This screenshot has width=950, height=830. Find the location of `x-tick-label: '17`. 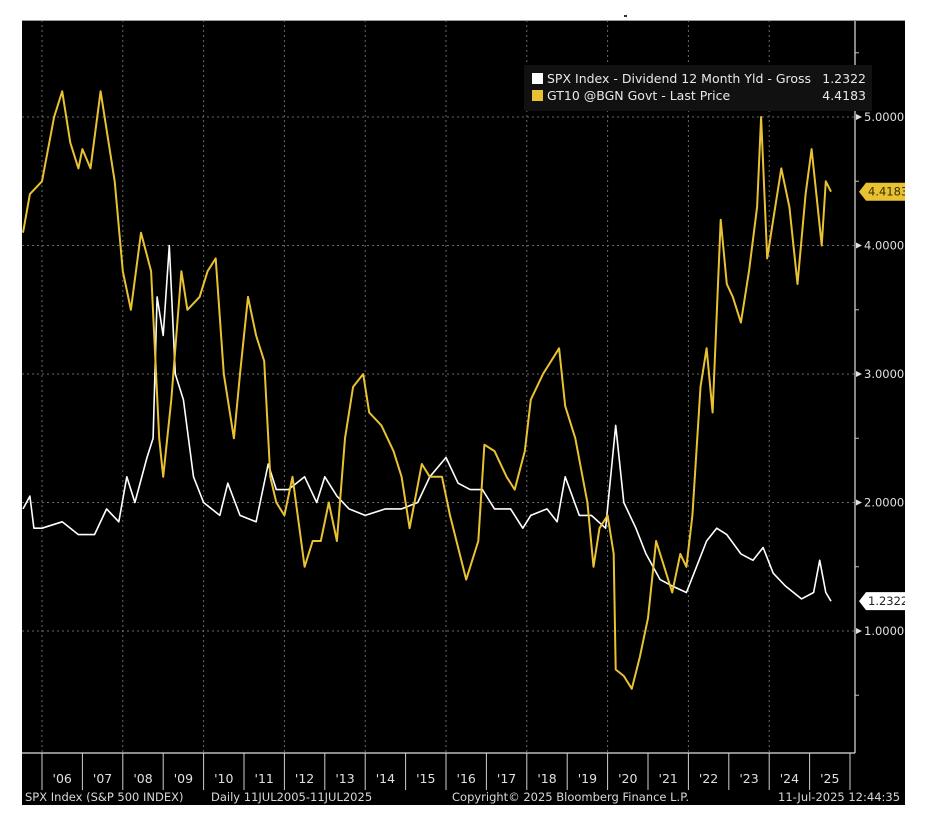

x-tick-label: '17 is located at coordinates (506, 778).